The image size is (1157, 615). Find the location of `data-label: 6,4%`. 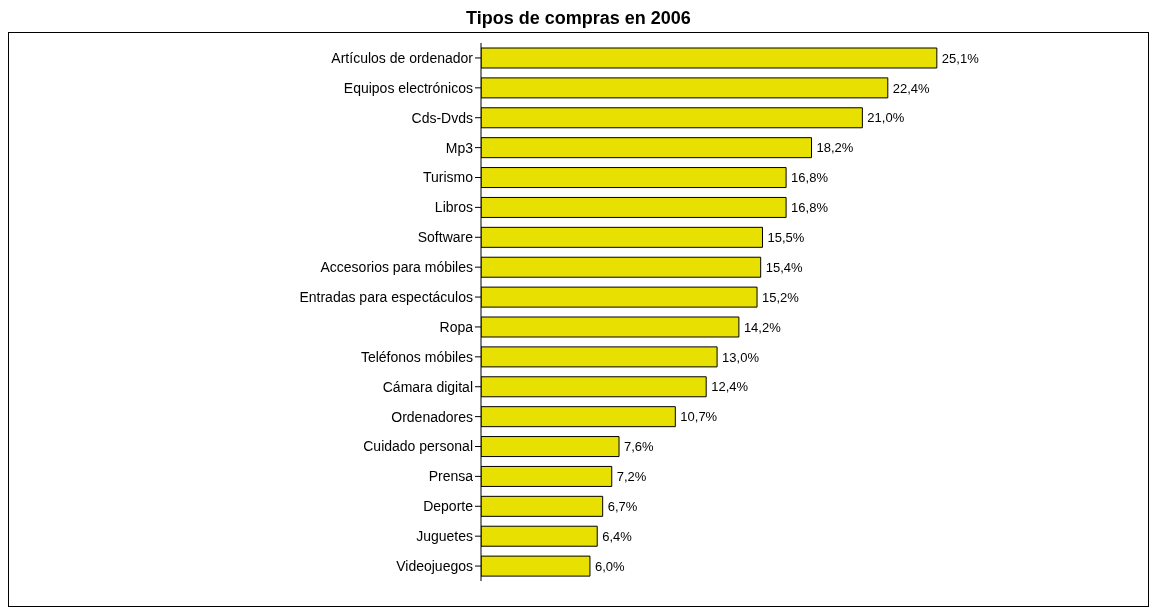

data-label: 6,4% is located at coordinates (617, 536).